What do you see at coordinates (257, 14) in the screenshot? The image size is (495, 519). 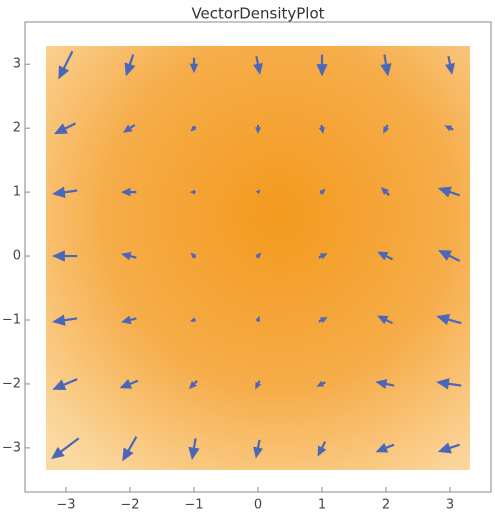 I see `chart-title: VectorDensityPlot` at bounding box center [257, 14].